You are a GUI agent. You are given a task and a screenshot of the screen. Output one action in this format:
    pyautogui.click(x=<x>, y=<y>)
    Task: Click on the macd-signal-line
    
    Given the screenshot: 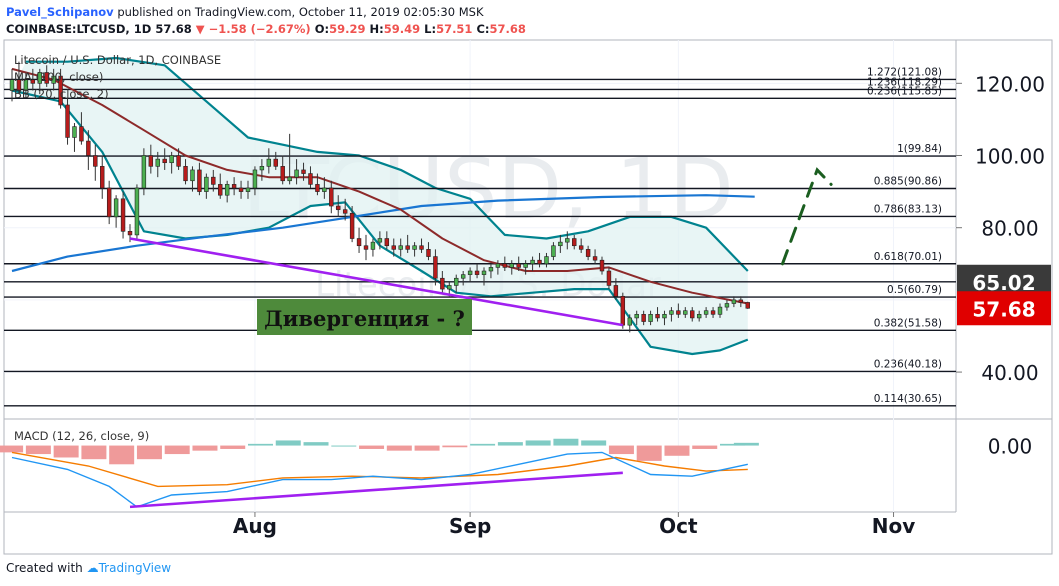 What is the action you would take?
    pyautogui.click(x=379, y=469)
    